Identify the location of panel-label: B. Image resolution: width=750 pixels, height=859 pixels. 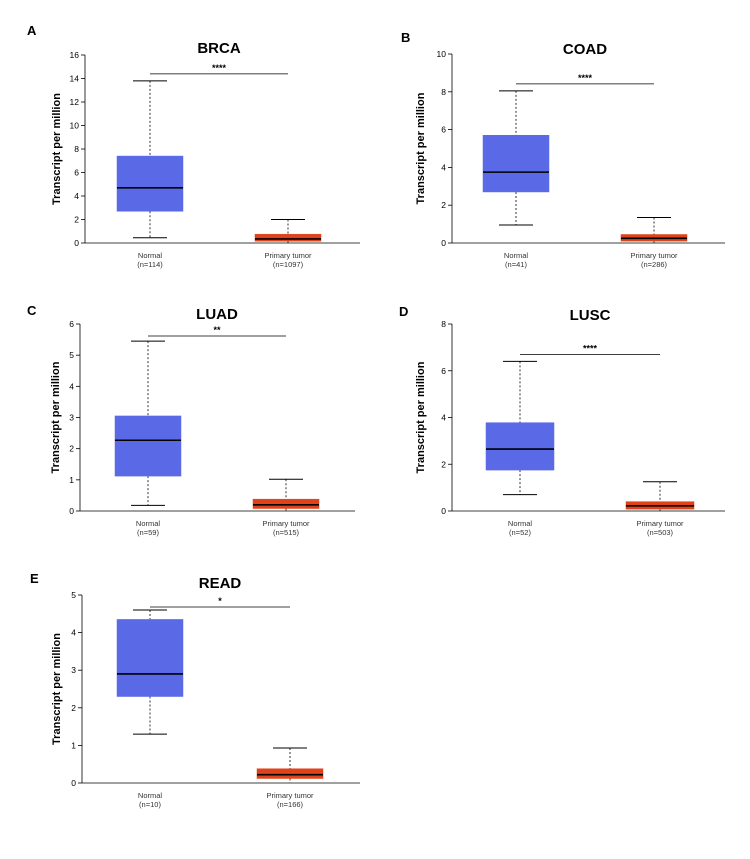
(405, 37).